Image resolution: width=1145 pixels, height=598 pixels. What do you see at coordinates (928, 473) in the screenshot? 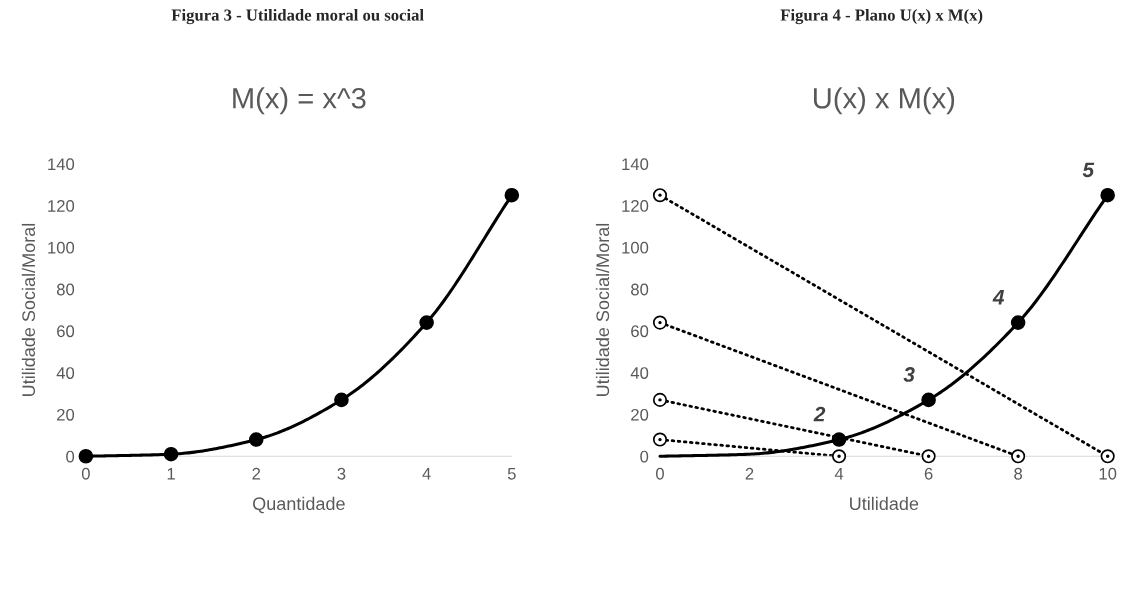
I see `x-tick-label: 6` at bounding box center [928, 473].